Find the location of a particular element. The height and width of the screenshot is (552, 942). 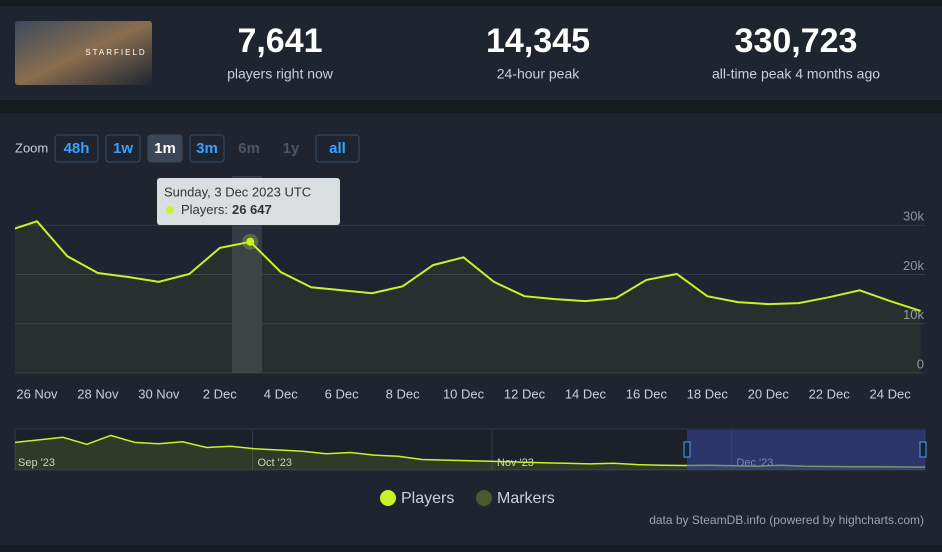

x-tick-label: 30 Nov is located at coordinates (159, 393).